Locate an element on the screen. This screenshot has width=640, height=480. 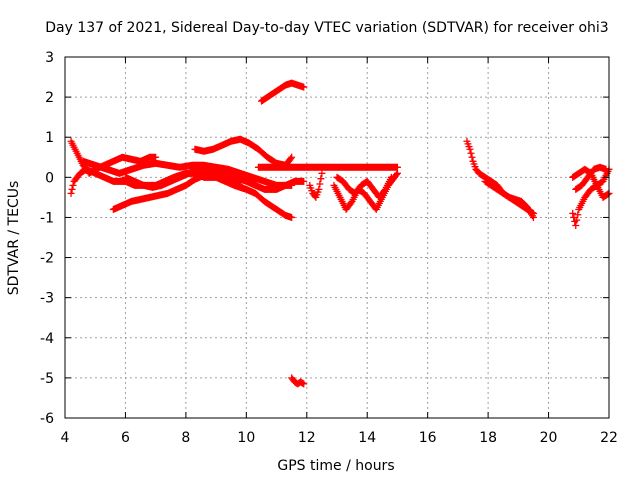
y-tick-label: 2 is located at coordinates (49, 98).